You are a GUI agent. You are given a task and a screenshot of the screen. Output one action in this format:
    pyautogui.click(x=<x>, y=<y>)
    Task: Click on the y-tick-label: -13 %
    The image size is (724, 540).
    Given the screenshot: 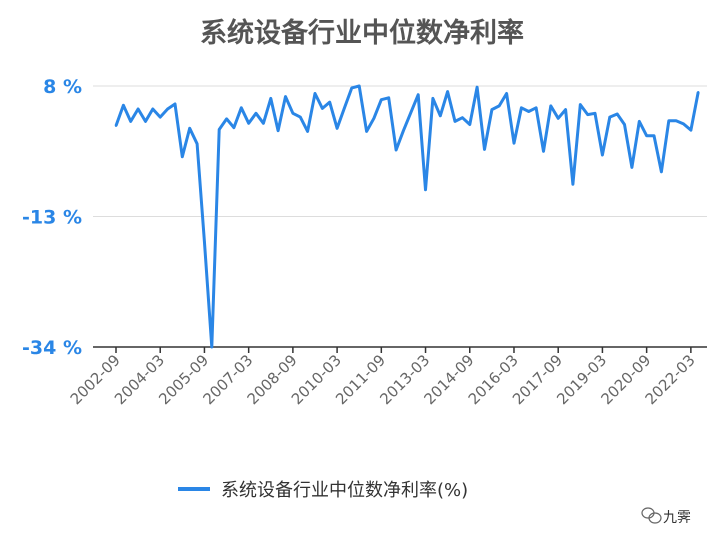 What is the action you would take?
    pyautogui.click(x=52, y=218)
    